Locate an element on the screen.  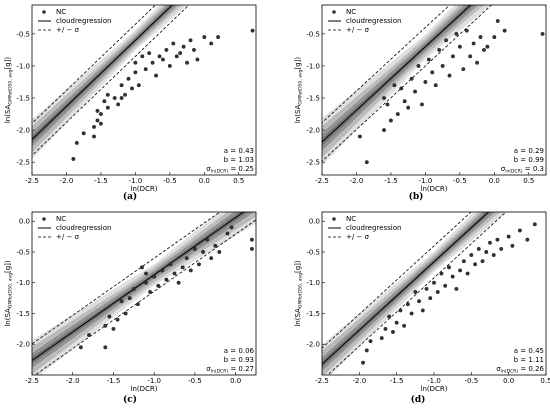
plus-sigma-line is located at coordinates (386, 64).